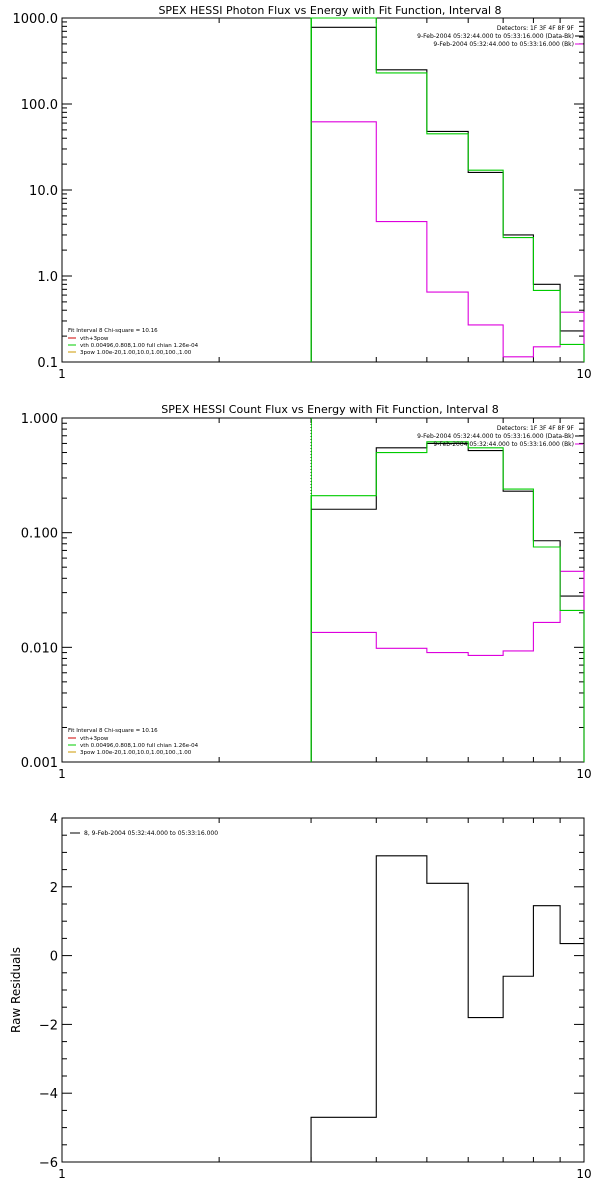 This screenshot has width=600, height=1200. Describe the element at coordinates (47, 363) in the screenshot. I see `y-tick-label: 0.1` at that location.